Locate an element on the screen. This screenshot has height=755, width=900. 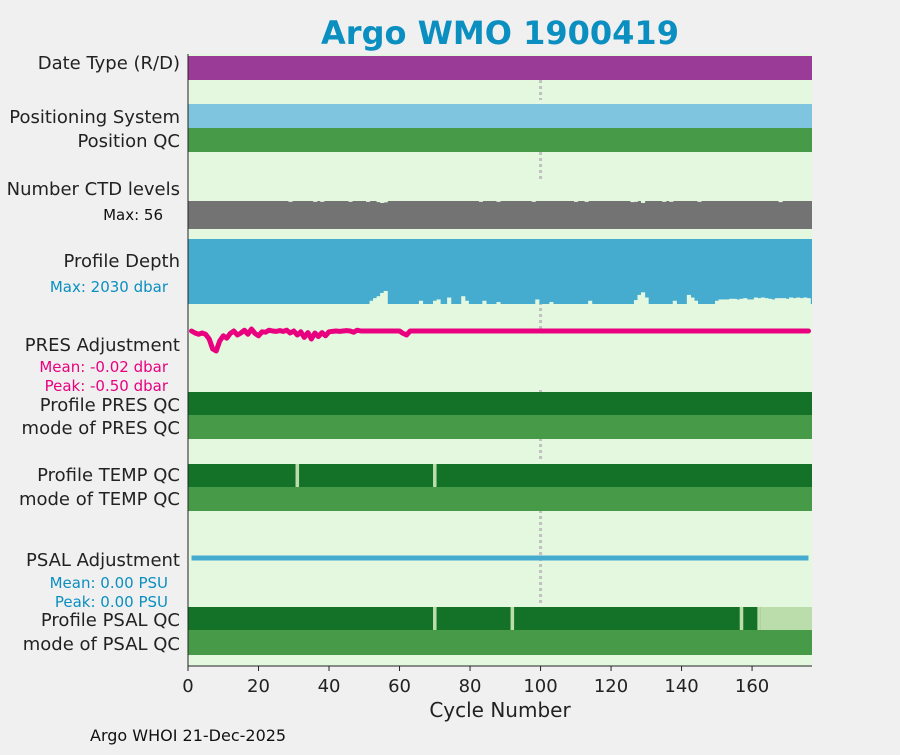
label-positioning-system: Positioning System is located at coordinates (94, 117).